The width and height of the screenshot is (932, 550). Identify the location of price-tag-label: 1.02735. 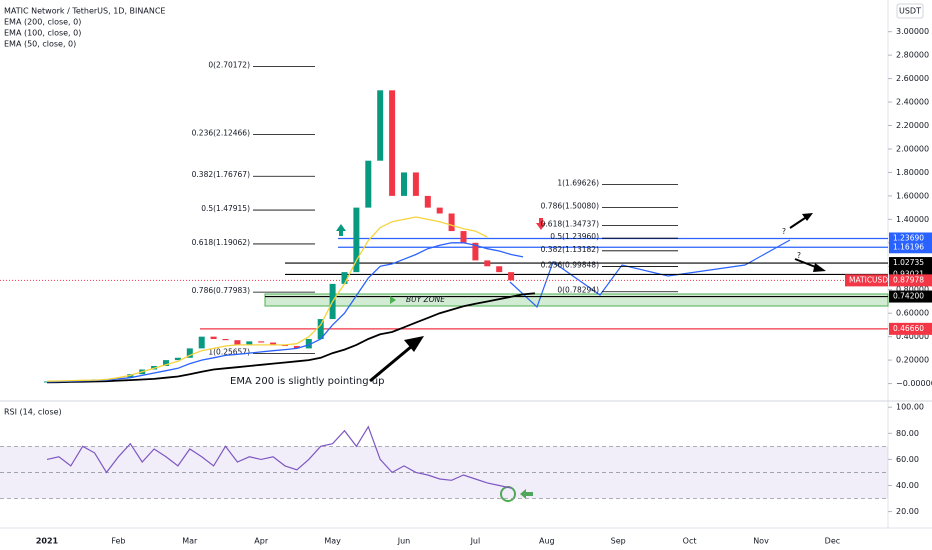
(908, 262).